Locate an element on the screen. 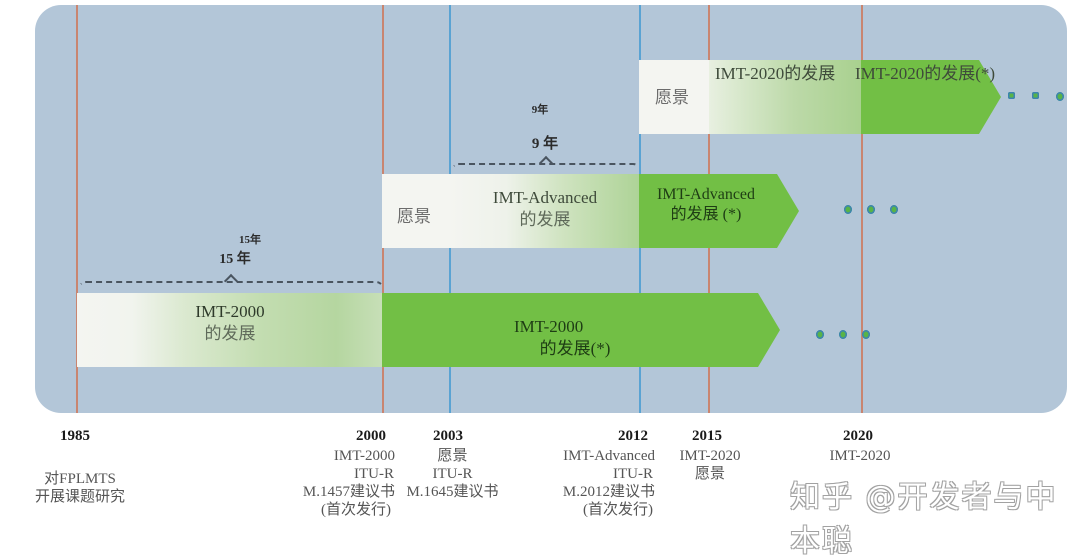 This screenshot has width=1080, height=560. imt-adv-dev-line2: 的发展 is located at coordinates (545, 219).